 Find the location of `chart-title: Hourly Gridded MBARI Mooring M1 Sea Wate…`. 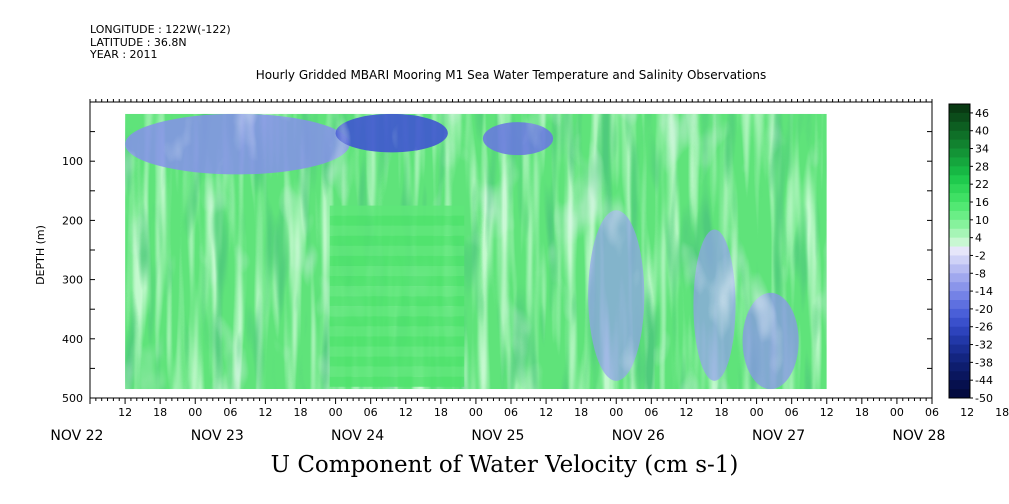

chart-title: Hourly Gridded MBARI Mooring M1 Sea Wate… is located at coordinates (511, 75).